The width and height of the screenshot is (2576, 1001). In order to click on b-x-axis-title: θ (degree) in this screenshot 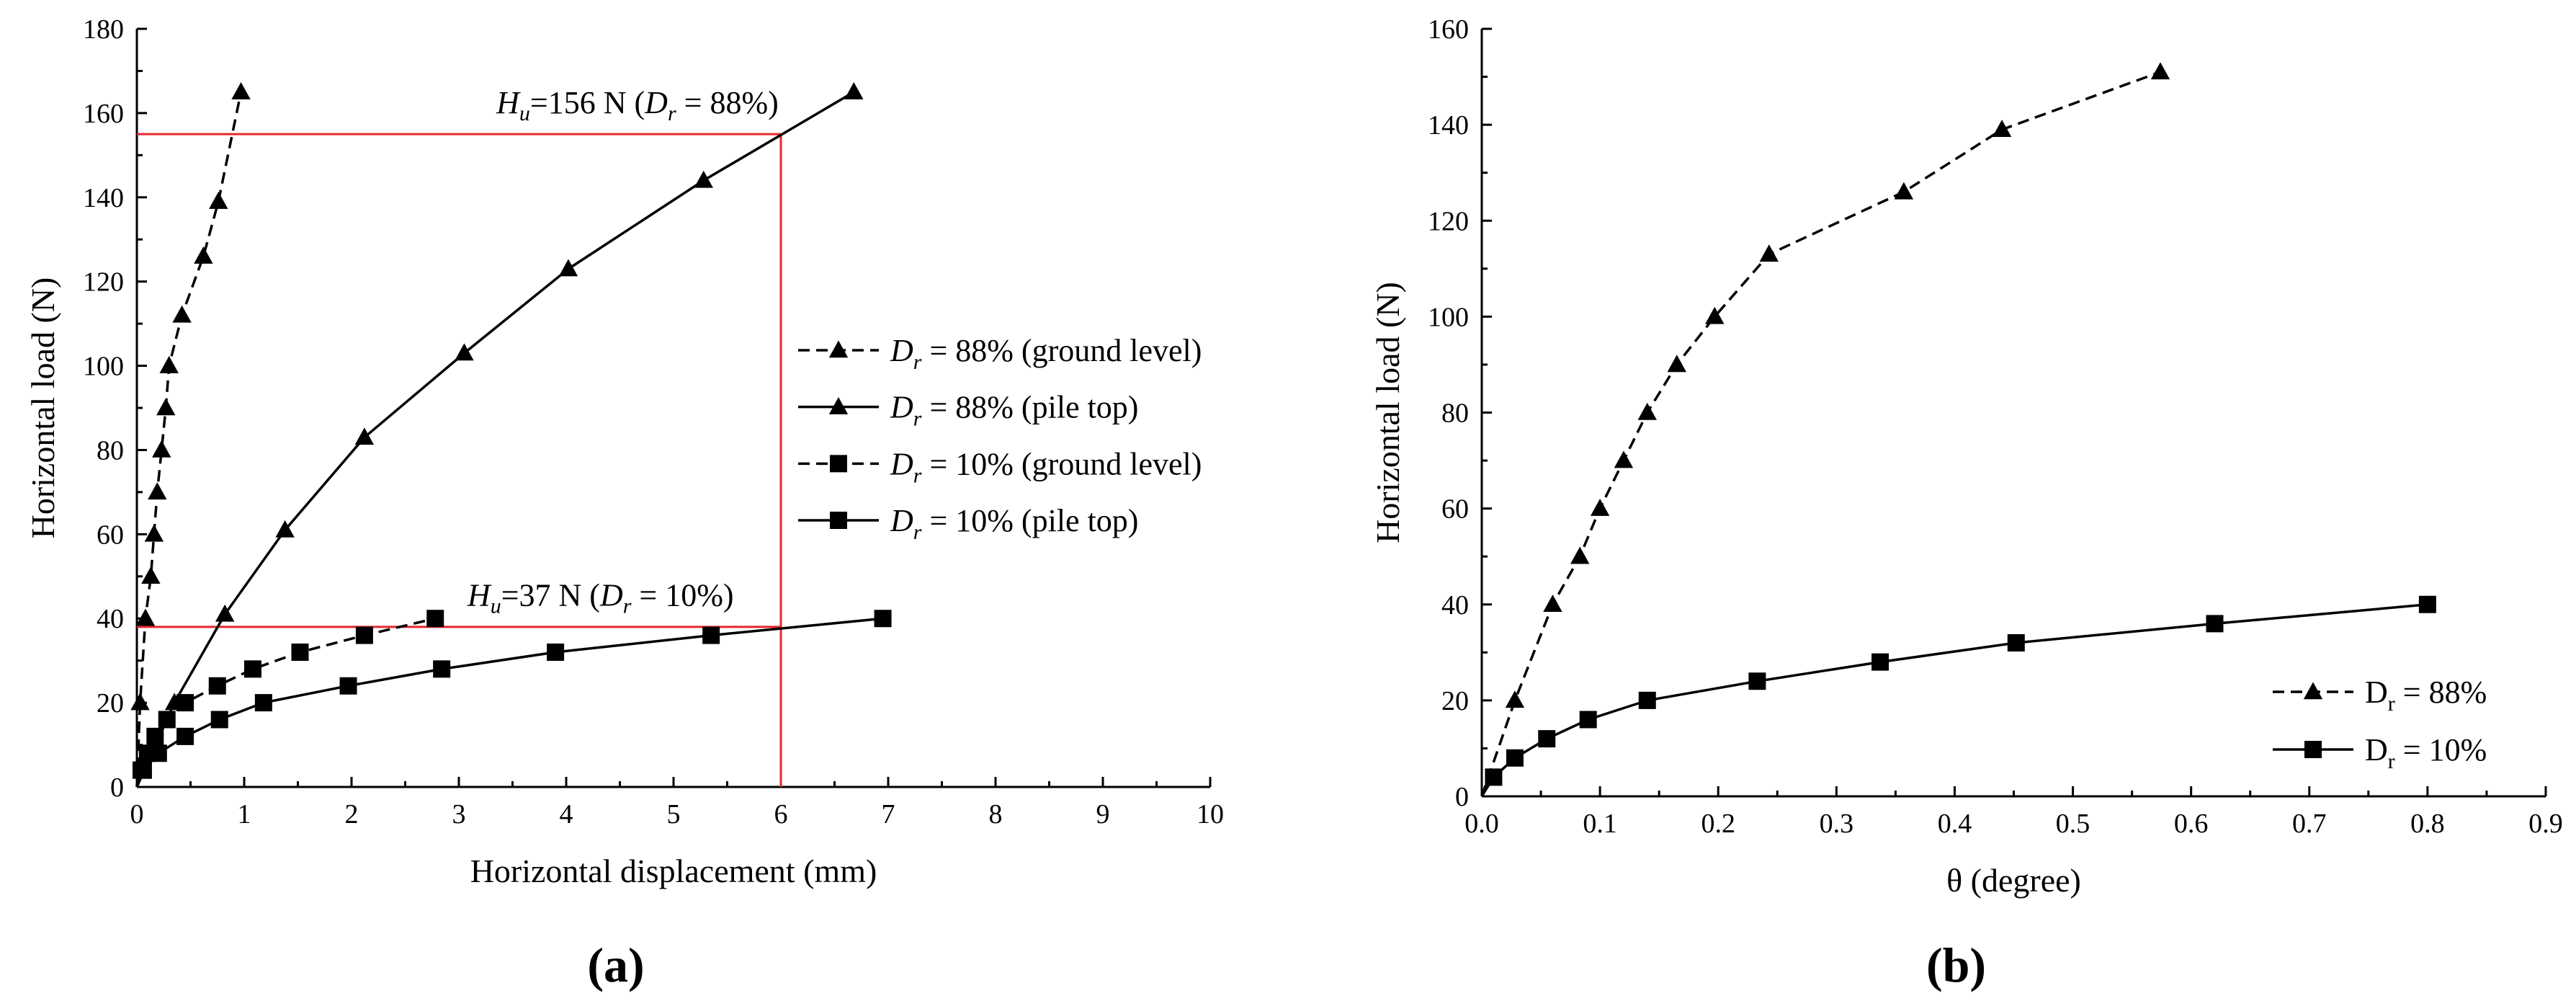, I will do `click(2013, 880)`.